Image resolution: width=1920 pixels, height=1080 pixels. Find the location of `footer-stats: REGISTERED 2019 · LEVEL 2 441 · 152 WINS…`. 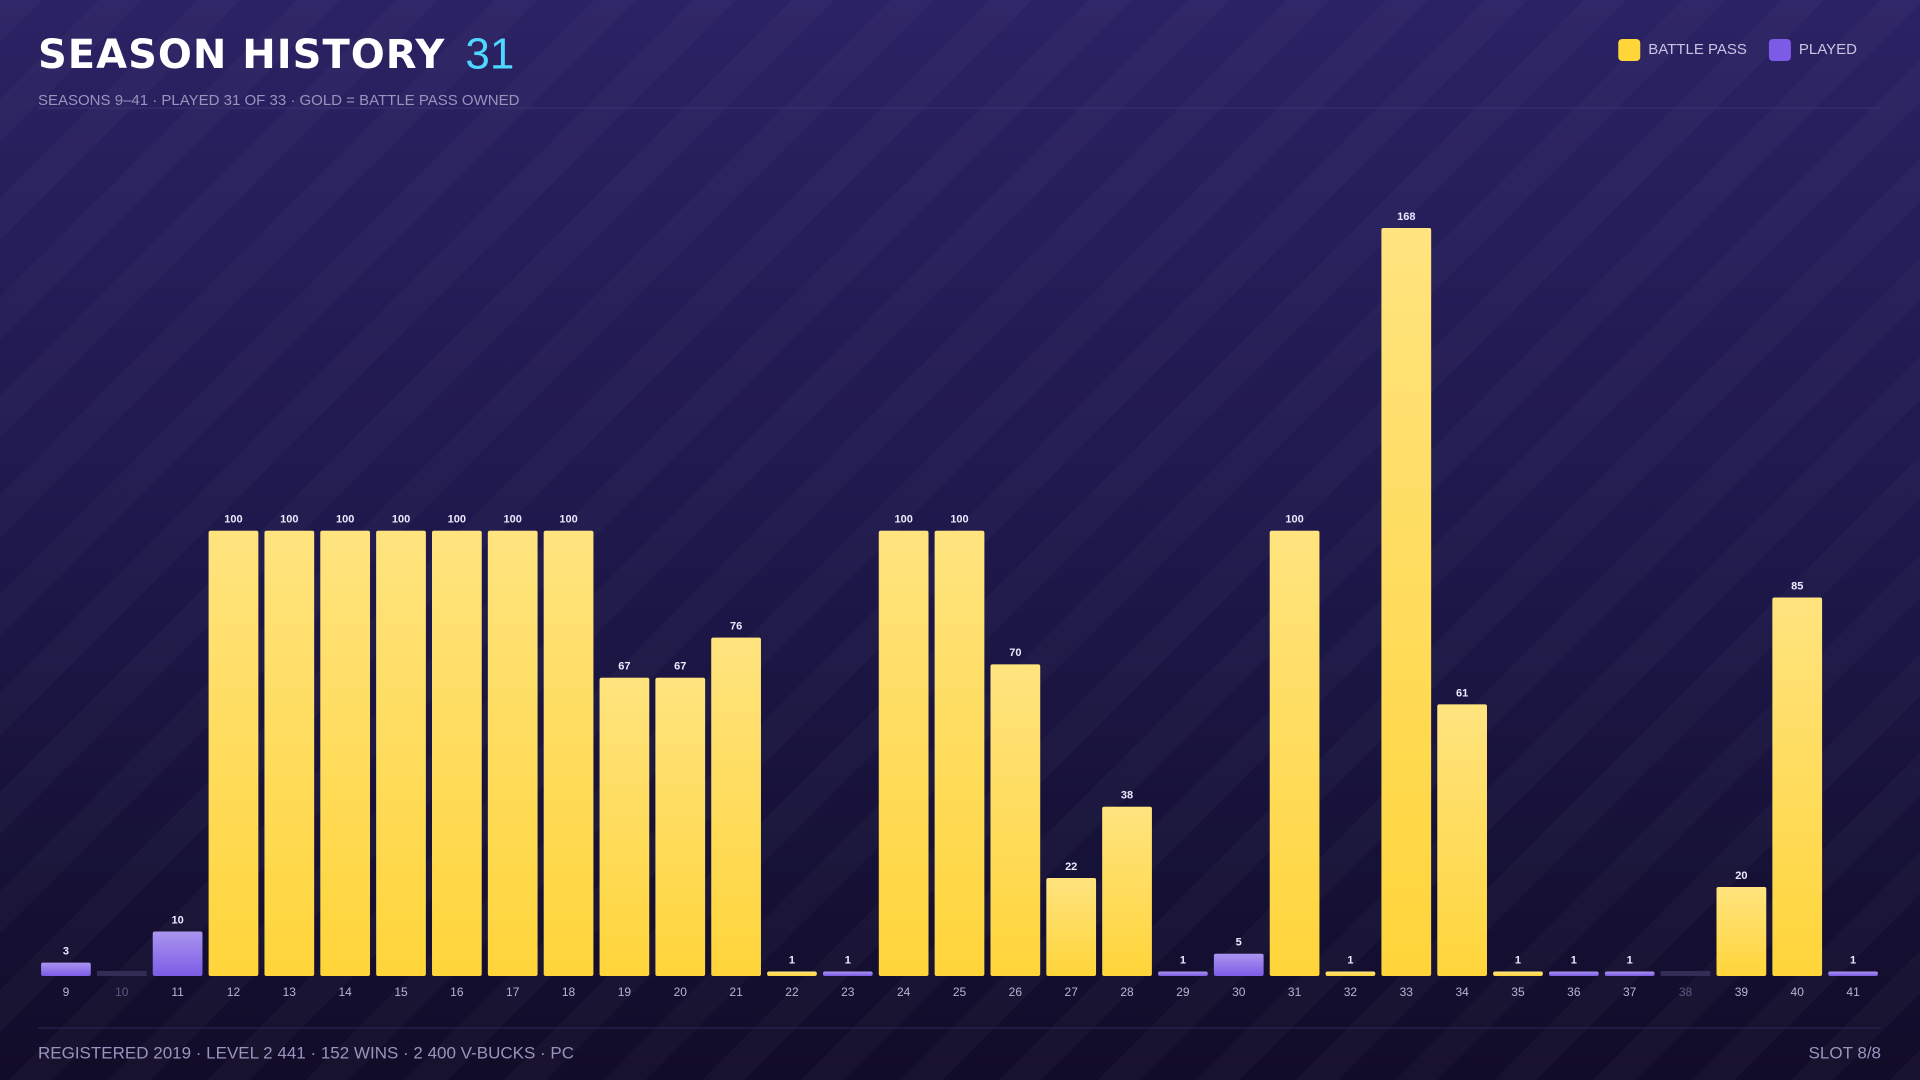

footer-stats: REGISTERED 2019 · LEVEL 2 441 · 152 WINS… is located at coordinates (306, 1052).